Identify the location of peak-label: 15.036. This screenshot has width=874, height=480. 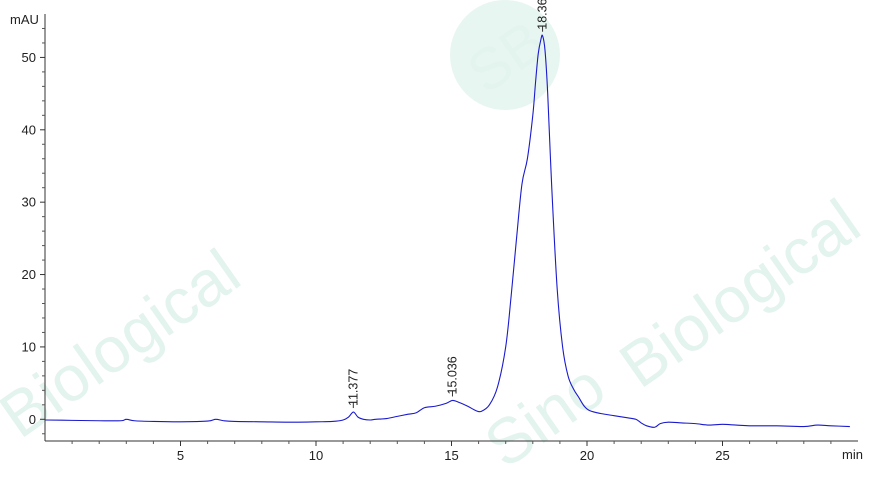
(452, 375).